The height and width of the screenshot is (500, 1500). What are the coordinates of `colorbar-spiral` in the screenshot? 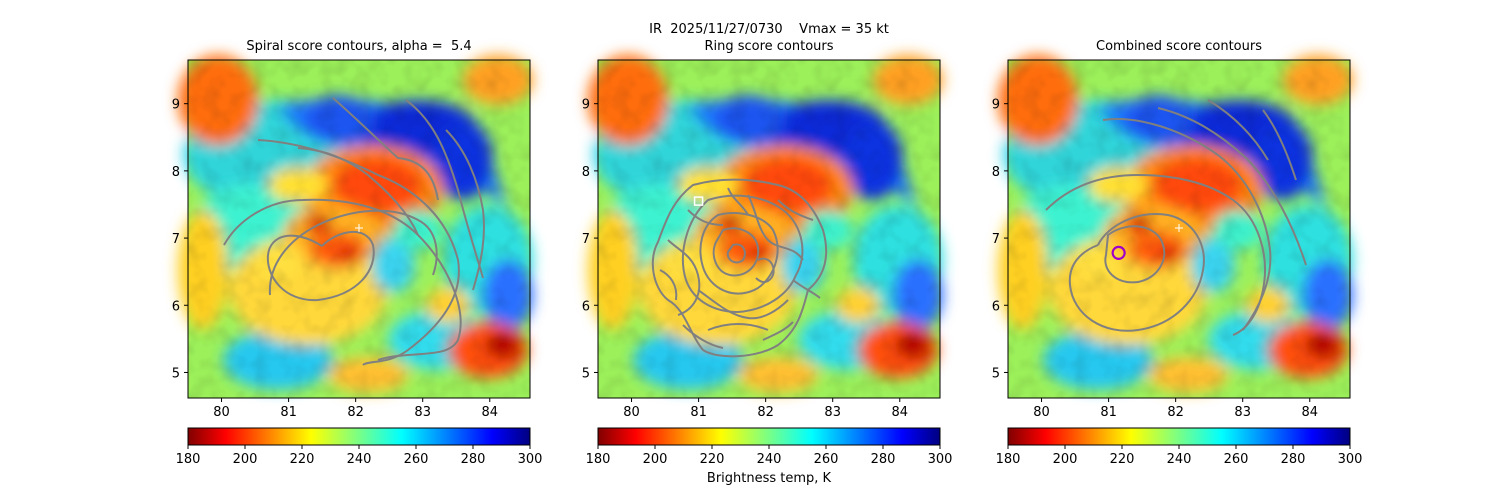 It's located at (359, 436).